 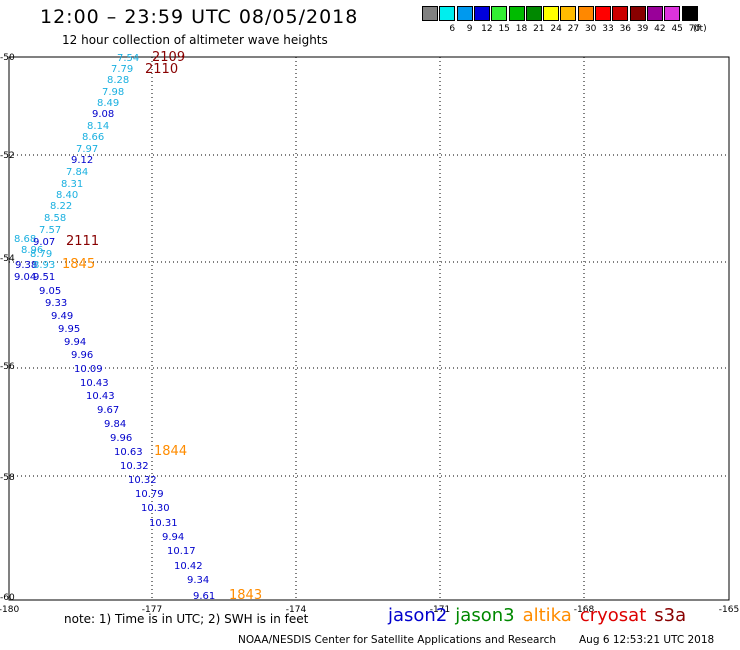 What do you see at coordinates (72, 184) in the screenshot?
I see `wave-height-value: 8.31` at bounding box center [72, 184].